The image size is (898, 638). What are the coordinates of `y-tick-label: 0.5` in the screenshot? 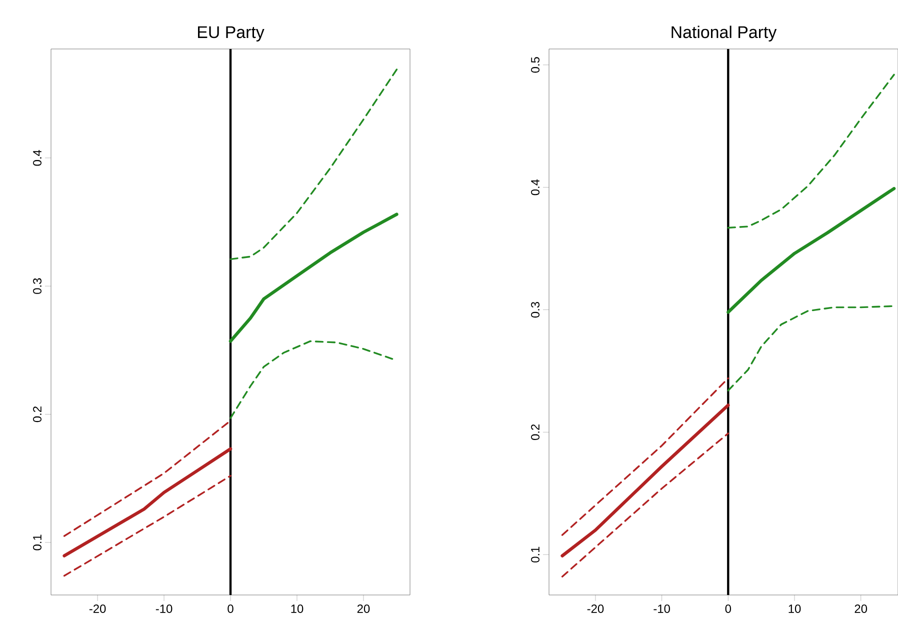 It's located at (535, 65).